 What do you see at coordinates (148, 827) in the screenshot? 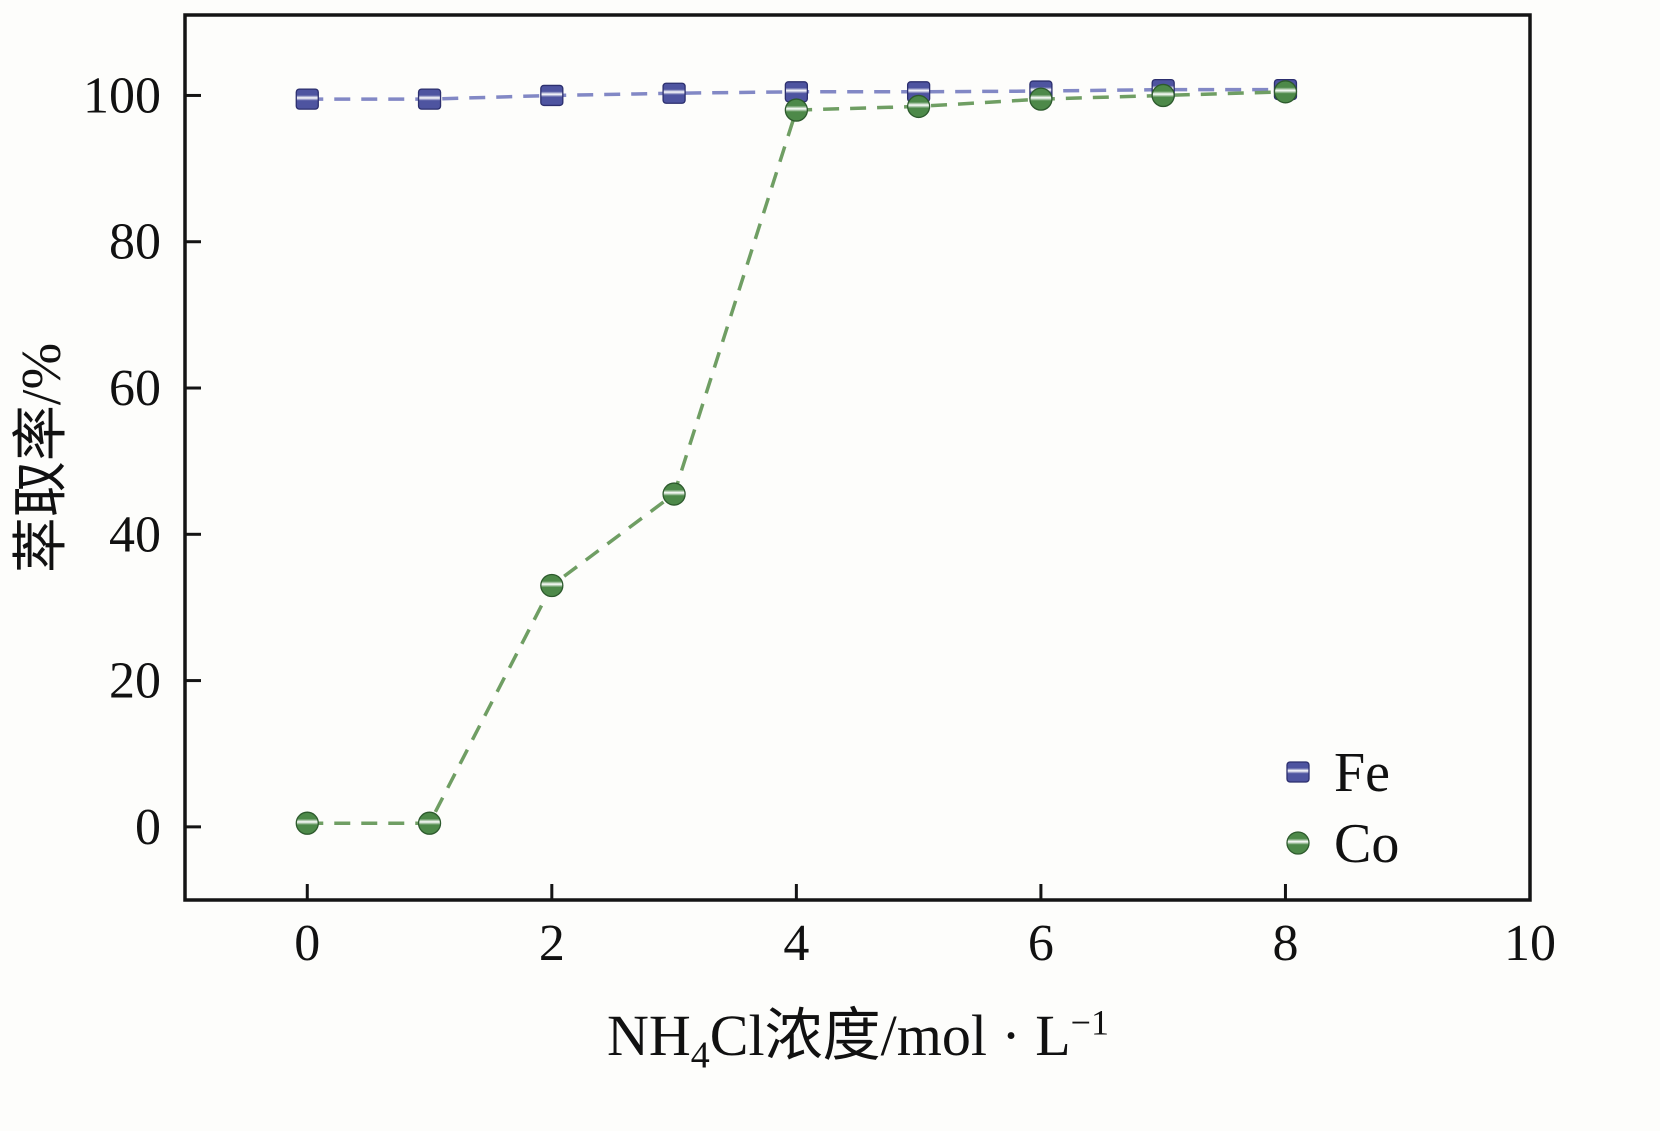
I see `y-tick-label: 0` at bounding box center [148, 827].